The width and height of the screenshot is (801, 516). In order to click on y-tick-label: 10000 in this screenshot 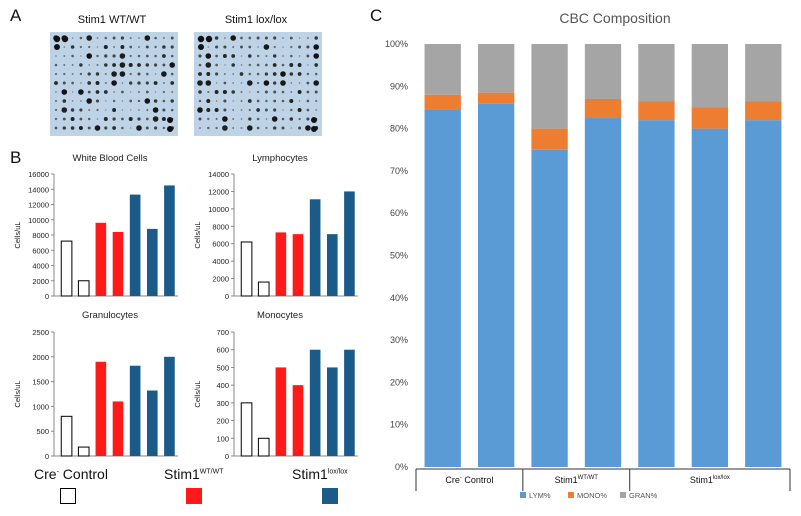, I will do `click(218, 209)`.